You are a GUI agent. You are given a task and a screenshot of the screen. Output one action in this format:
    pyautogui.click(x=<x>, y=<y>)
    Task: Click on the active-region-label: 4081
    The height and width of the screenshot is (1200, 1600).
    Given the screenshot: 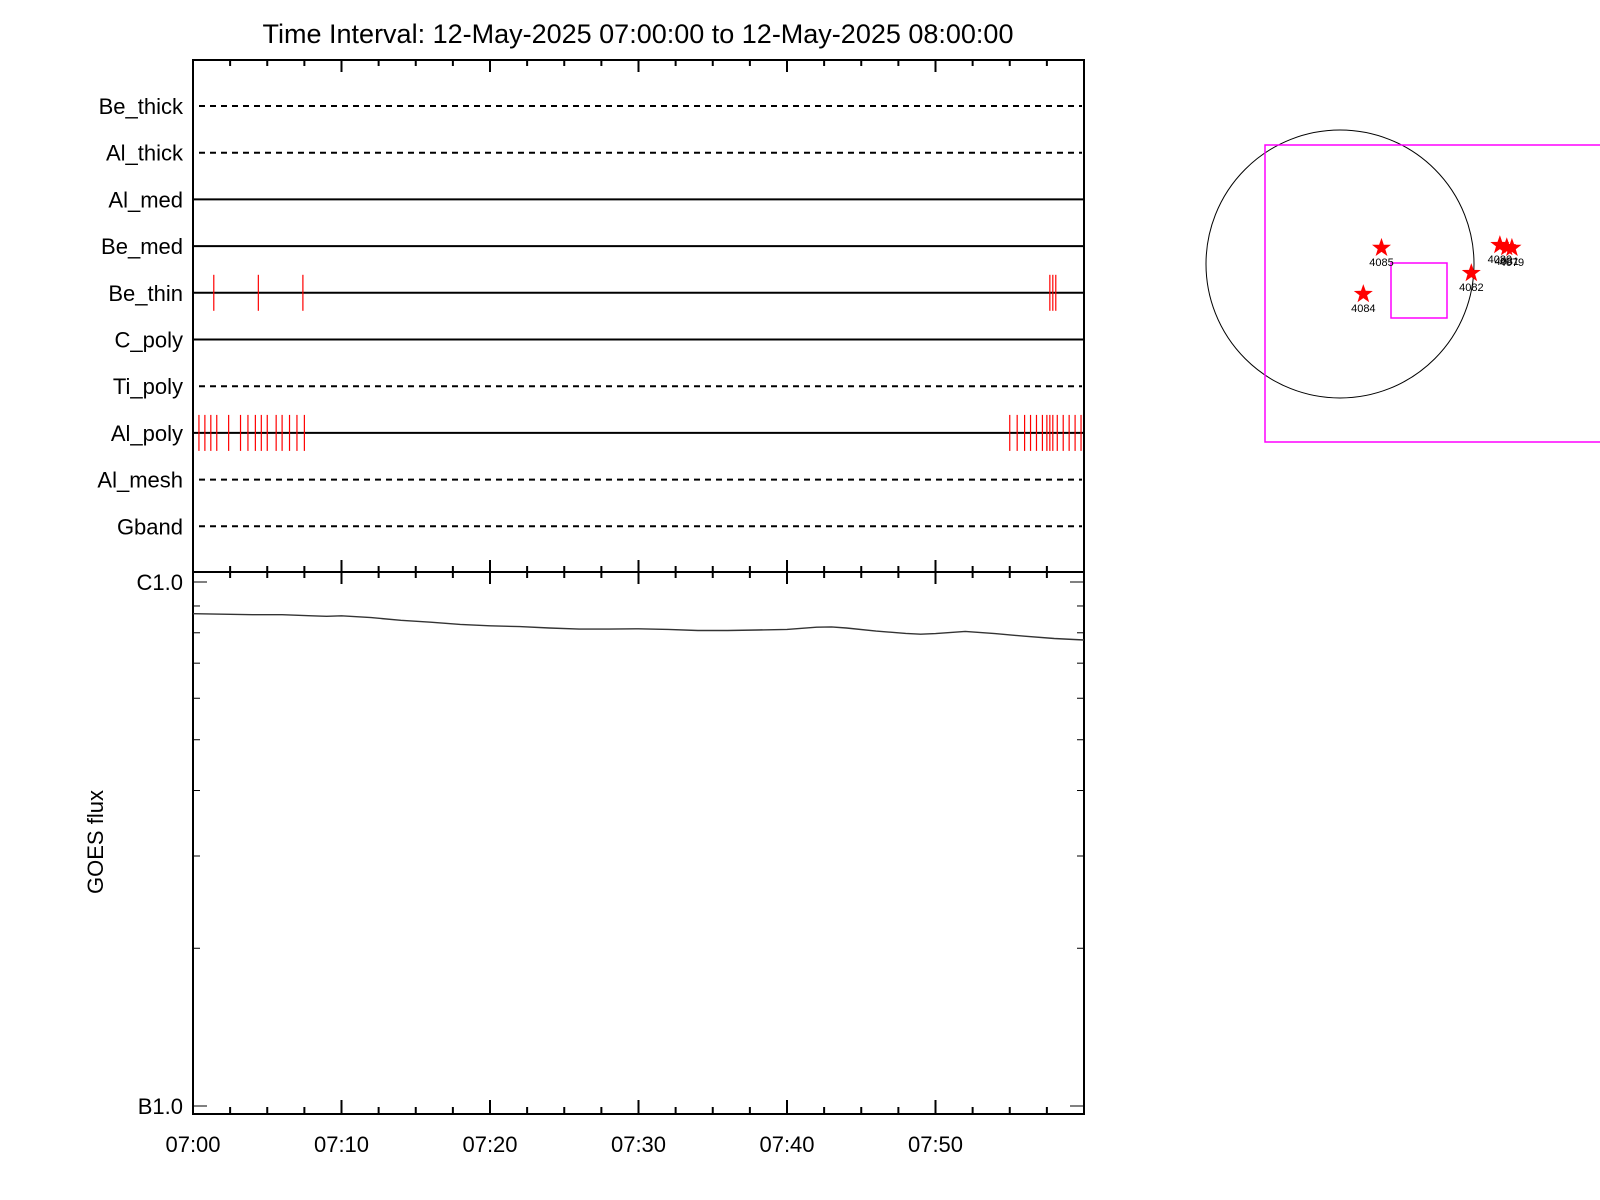 What is the action you would take?
    pyautogui.click(x=1507, y=262)
    